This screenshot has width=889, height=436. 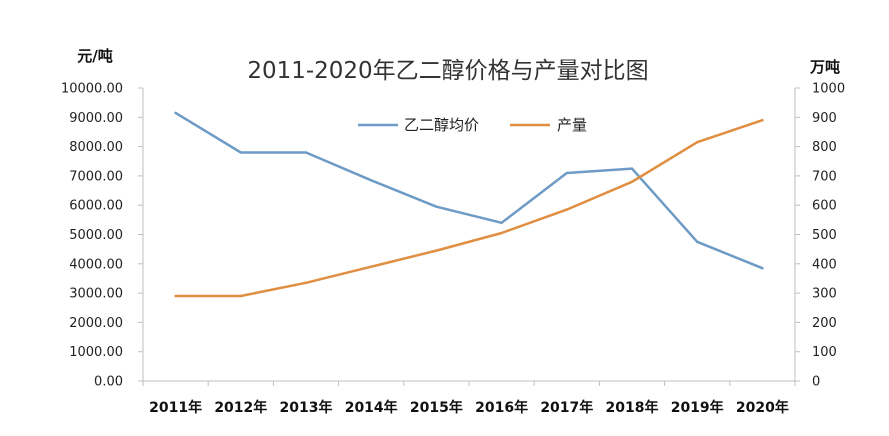 What do you see at coordinates (96, 352) in the screenshot?
I see `left-tick-label: 1000.00` at bounding box center [96, 352].